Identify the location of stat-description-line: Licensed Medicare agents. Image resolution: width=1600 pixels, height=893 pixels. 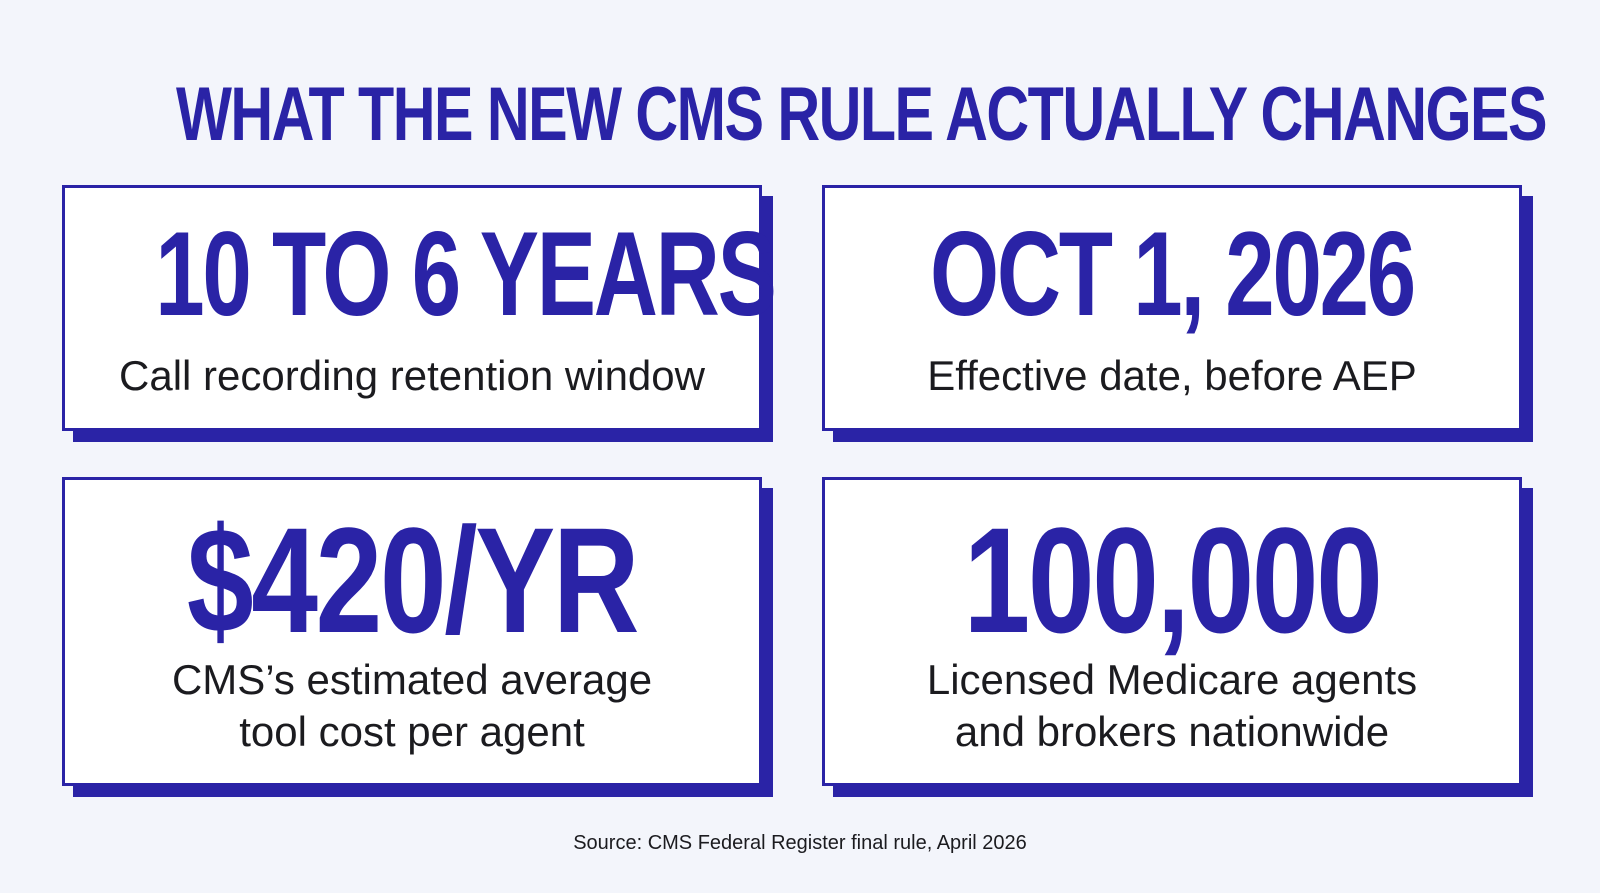
(1172, 679).